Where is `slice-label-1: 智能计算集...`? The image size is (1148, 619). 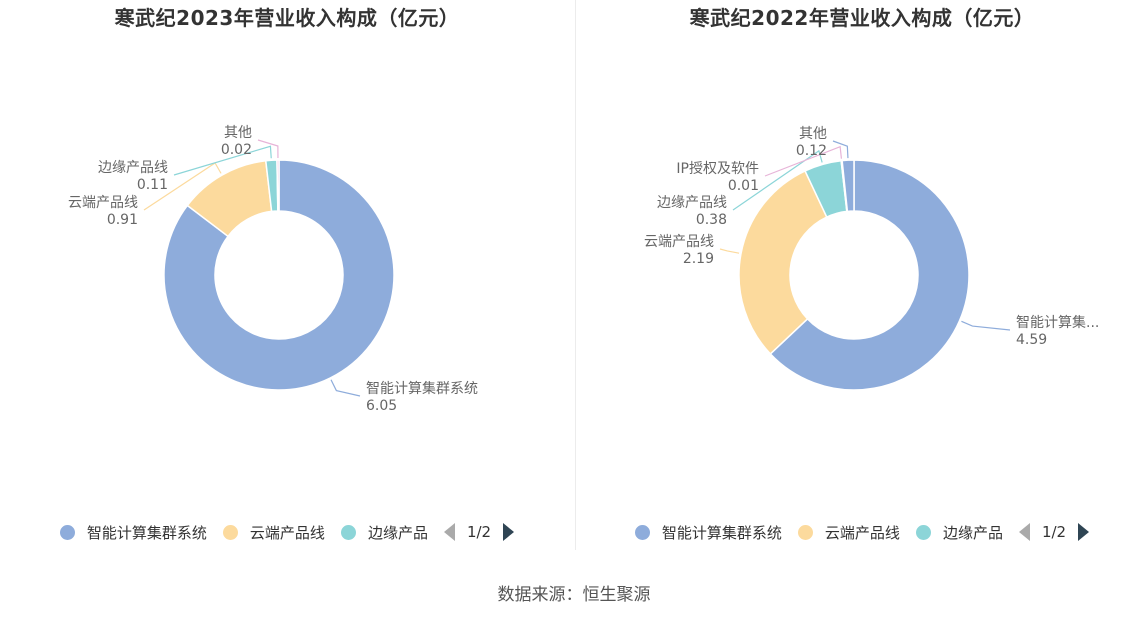 slice-label-1: 智能计算集... is located at coordinates (1057, 322).